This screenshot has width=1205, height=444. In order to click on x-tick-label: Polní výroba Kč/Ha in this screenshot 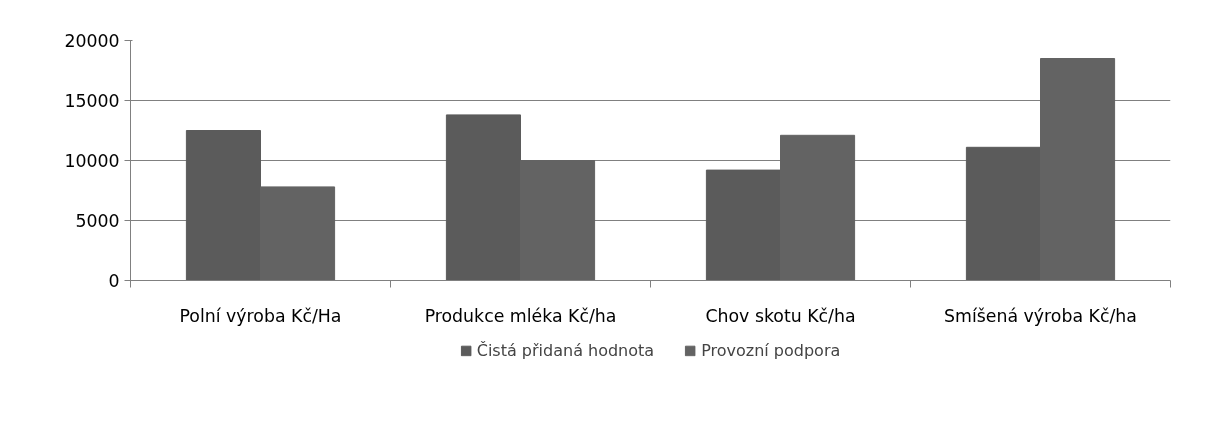, I will do `click(260, 315)`.